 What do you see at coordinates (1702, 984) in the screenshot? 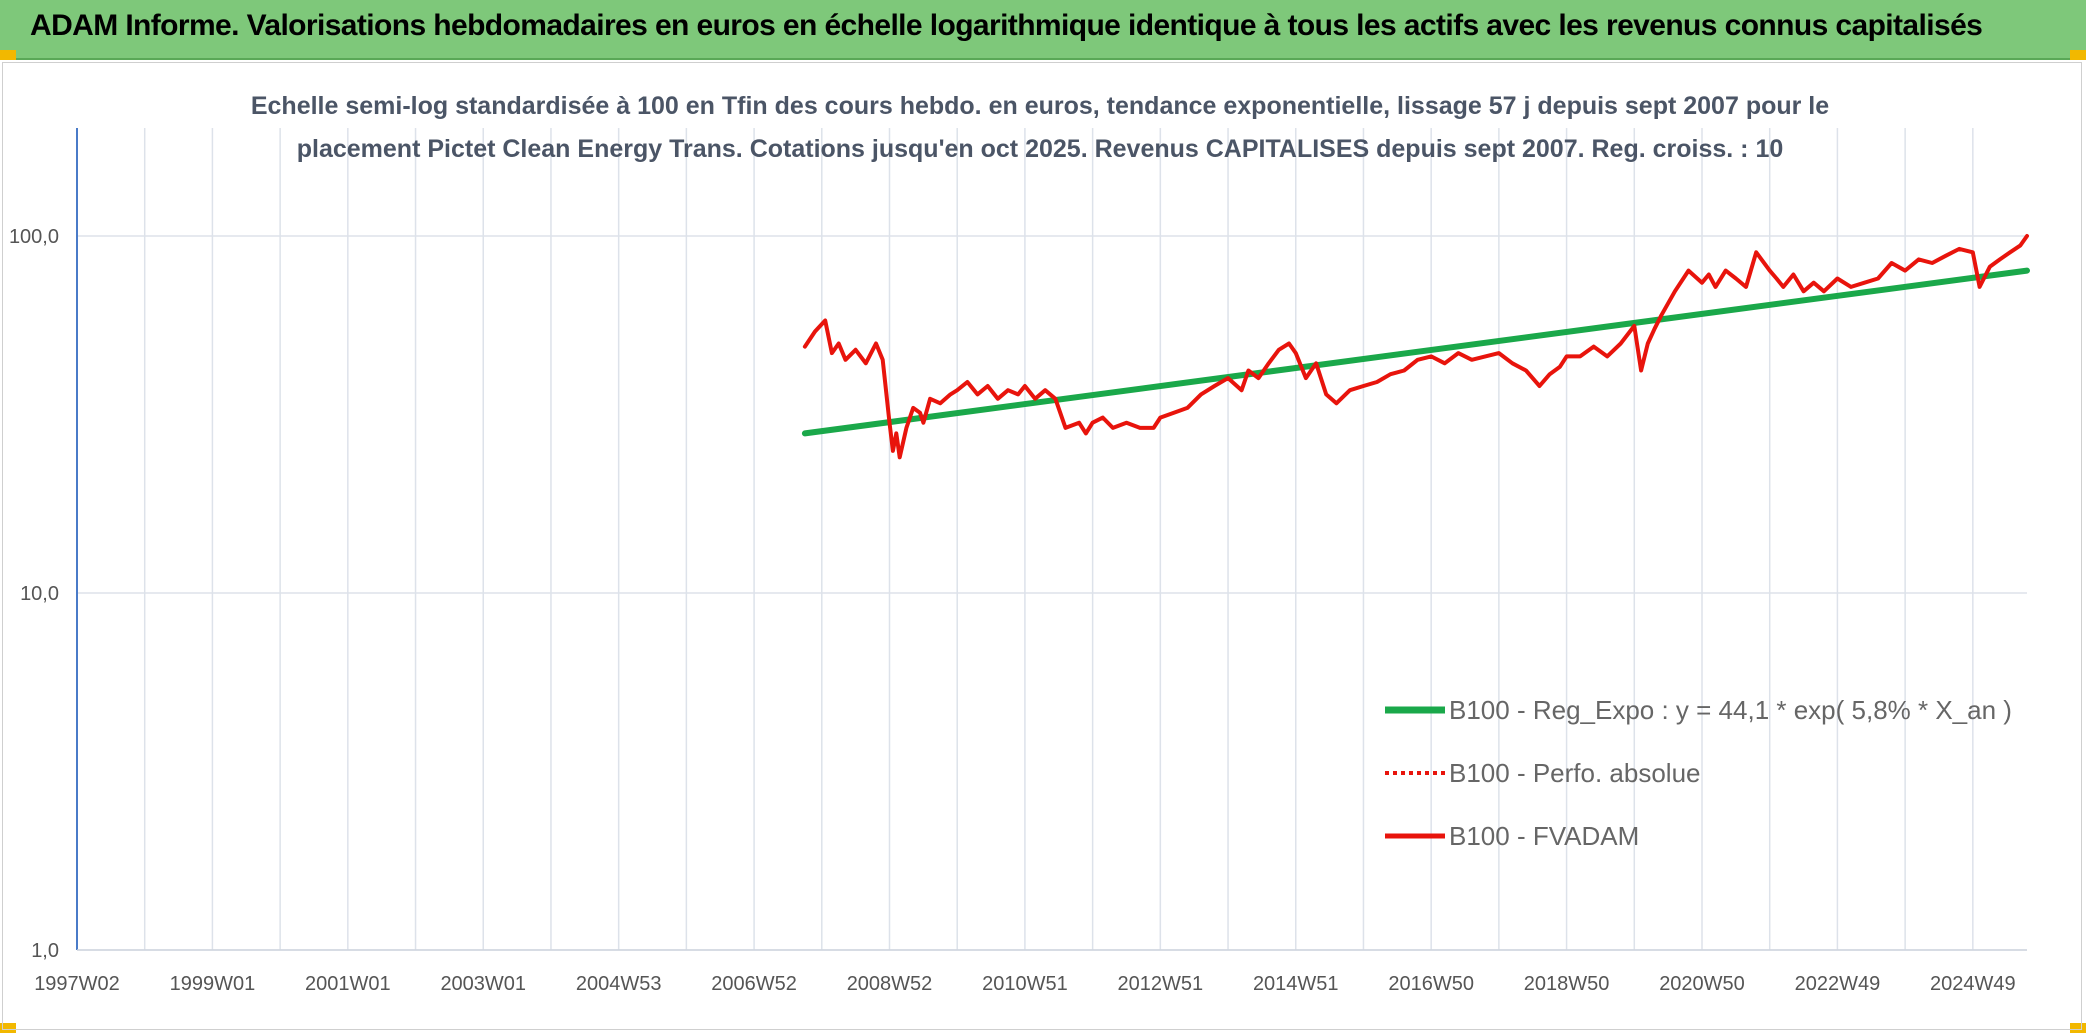
I see `x-tick-label: 2020W50` at bounding box center [1702, 984].